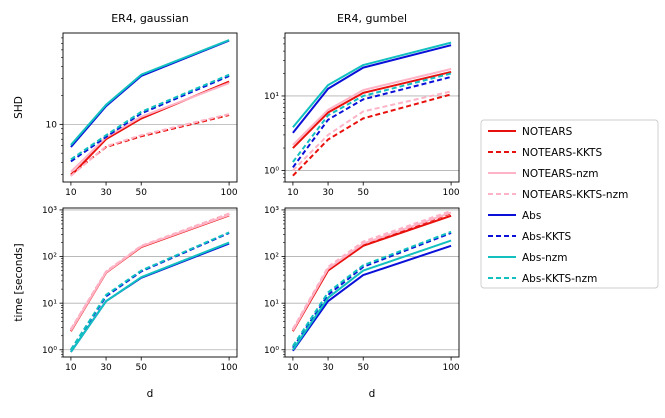 This screenshot has height=418, width=665. I want to click on legend-label: NOTEARS-nzm, so click(560, 174).